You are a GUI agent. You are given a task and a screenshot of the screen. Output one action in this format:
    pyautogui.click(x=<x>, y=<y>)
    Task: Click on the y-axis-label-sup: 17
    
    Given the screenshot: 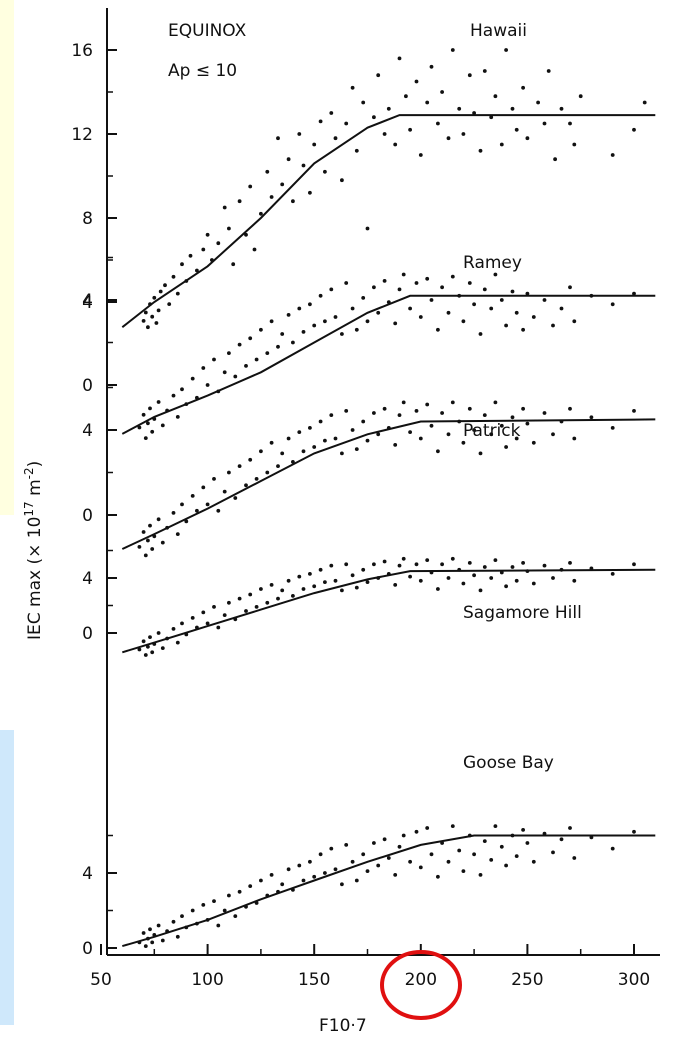 What is the action you would take?
    pyautogui.click(x=29, y=508)
    